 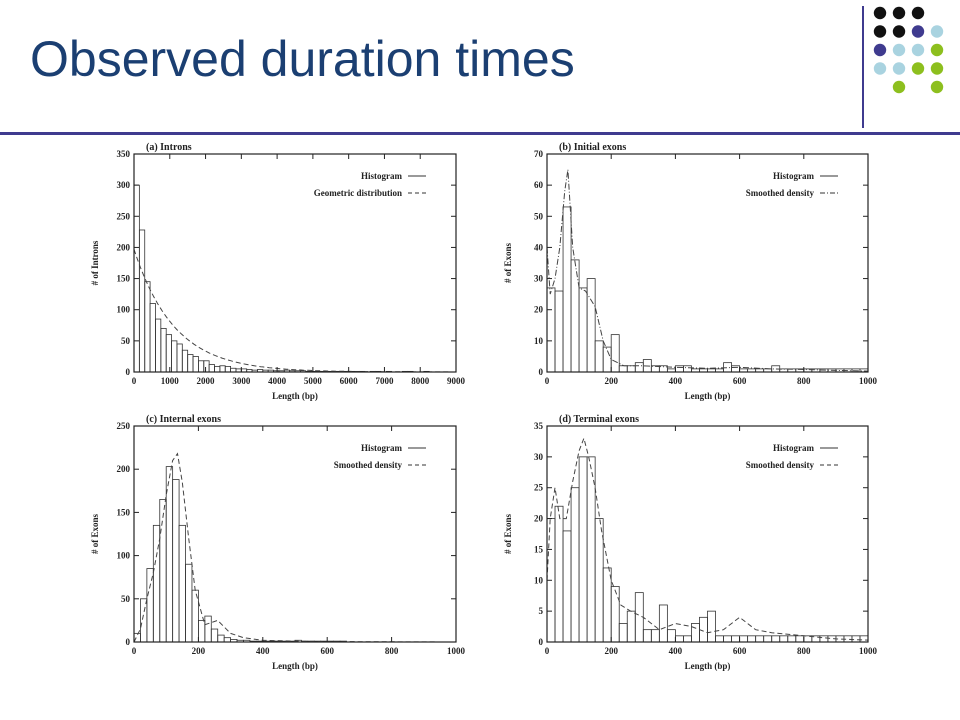 What do you see at coordinates (384, 381) in the screenshot?
I see `x-tick-label: 7000` at bounding box center [384, 381].